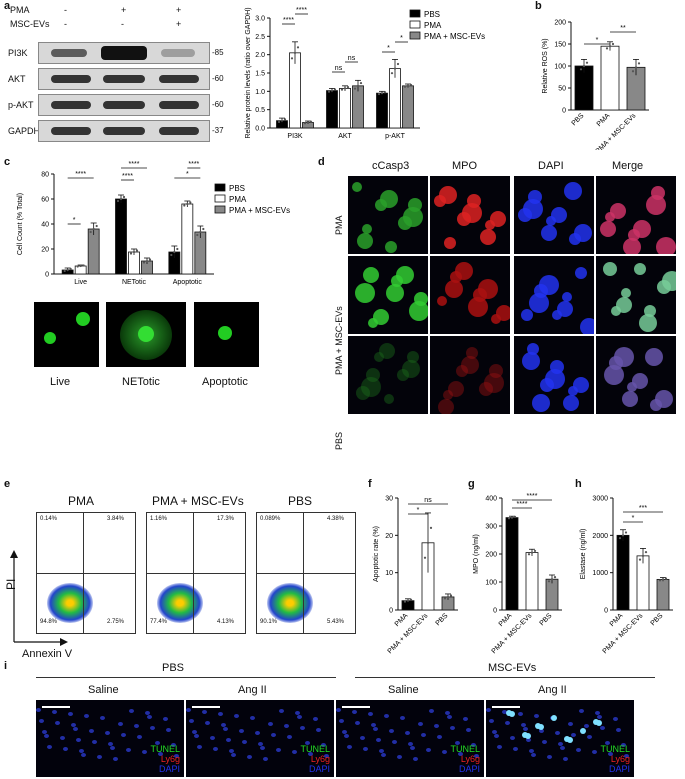  Describe the element at coordinates (146, 334) in the screenshot. I see `c-image-netotic` at that location.